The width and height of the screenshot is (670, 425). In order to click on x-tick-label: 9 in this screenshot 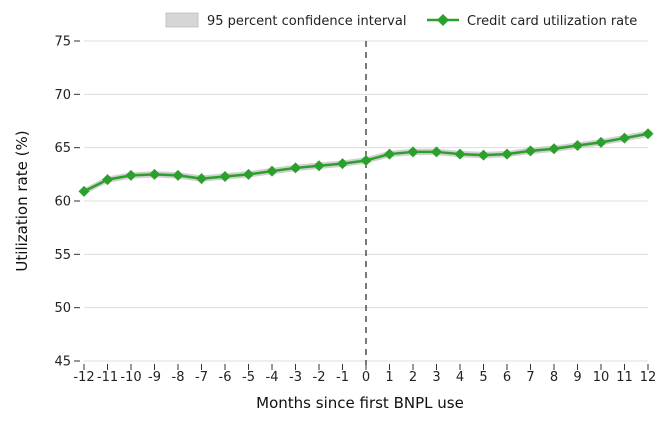, I will do `click(577, 377)`.